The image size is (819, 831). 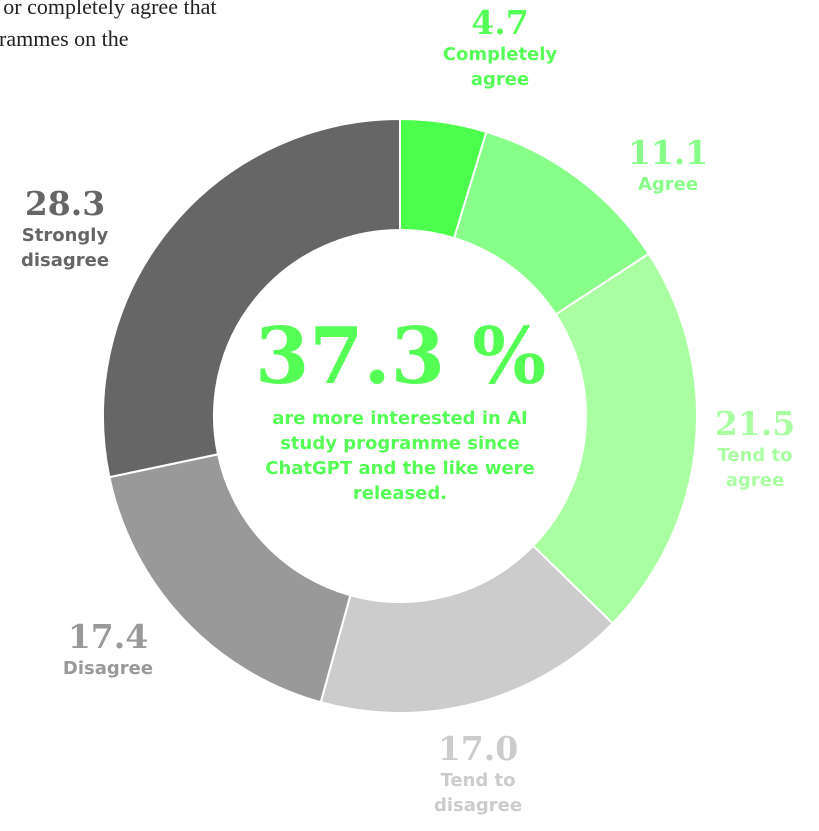 I want to click on intro-line-1: e or completely agree that, so click(x=108, y=9).